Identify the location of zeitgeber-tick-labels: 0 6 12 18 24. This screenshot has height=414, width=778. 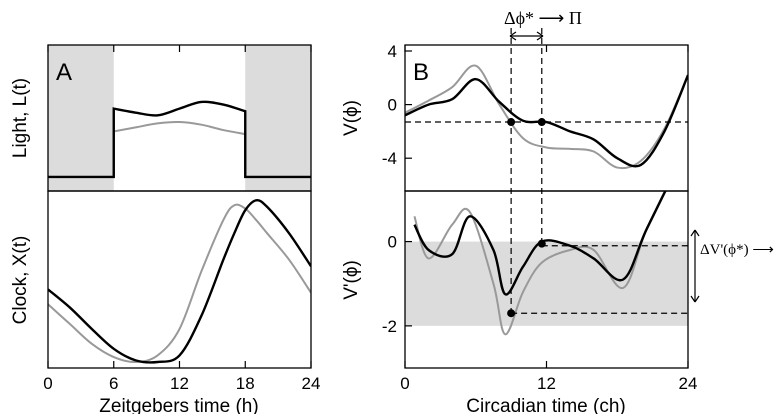
(181, 383).